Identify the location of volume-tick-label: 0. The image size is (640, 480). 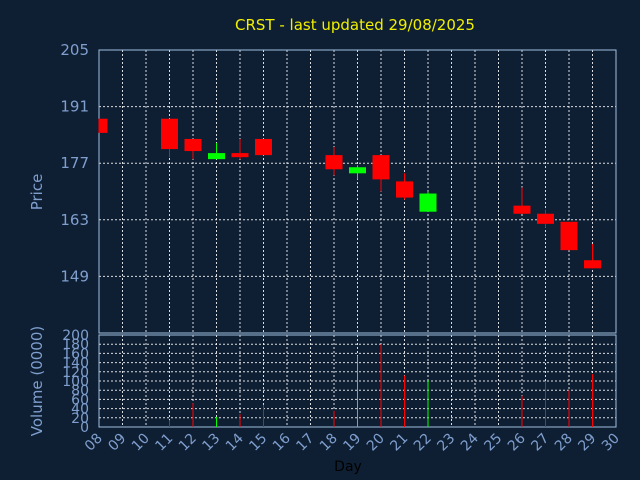
(84, 428).